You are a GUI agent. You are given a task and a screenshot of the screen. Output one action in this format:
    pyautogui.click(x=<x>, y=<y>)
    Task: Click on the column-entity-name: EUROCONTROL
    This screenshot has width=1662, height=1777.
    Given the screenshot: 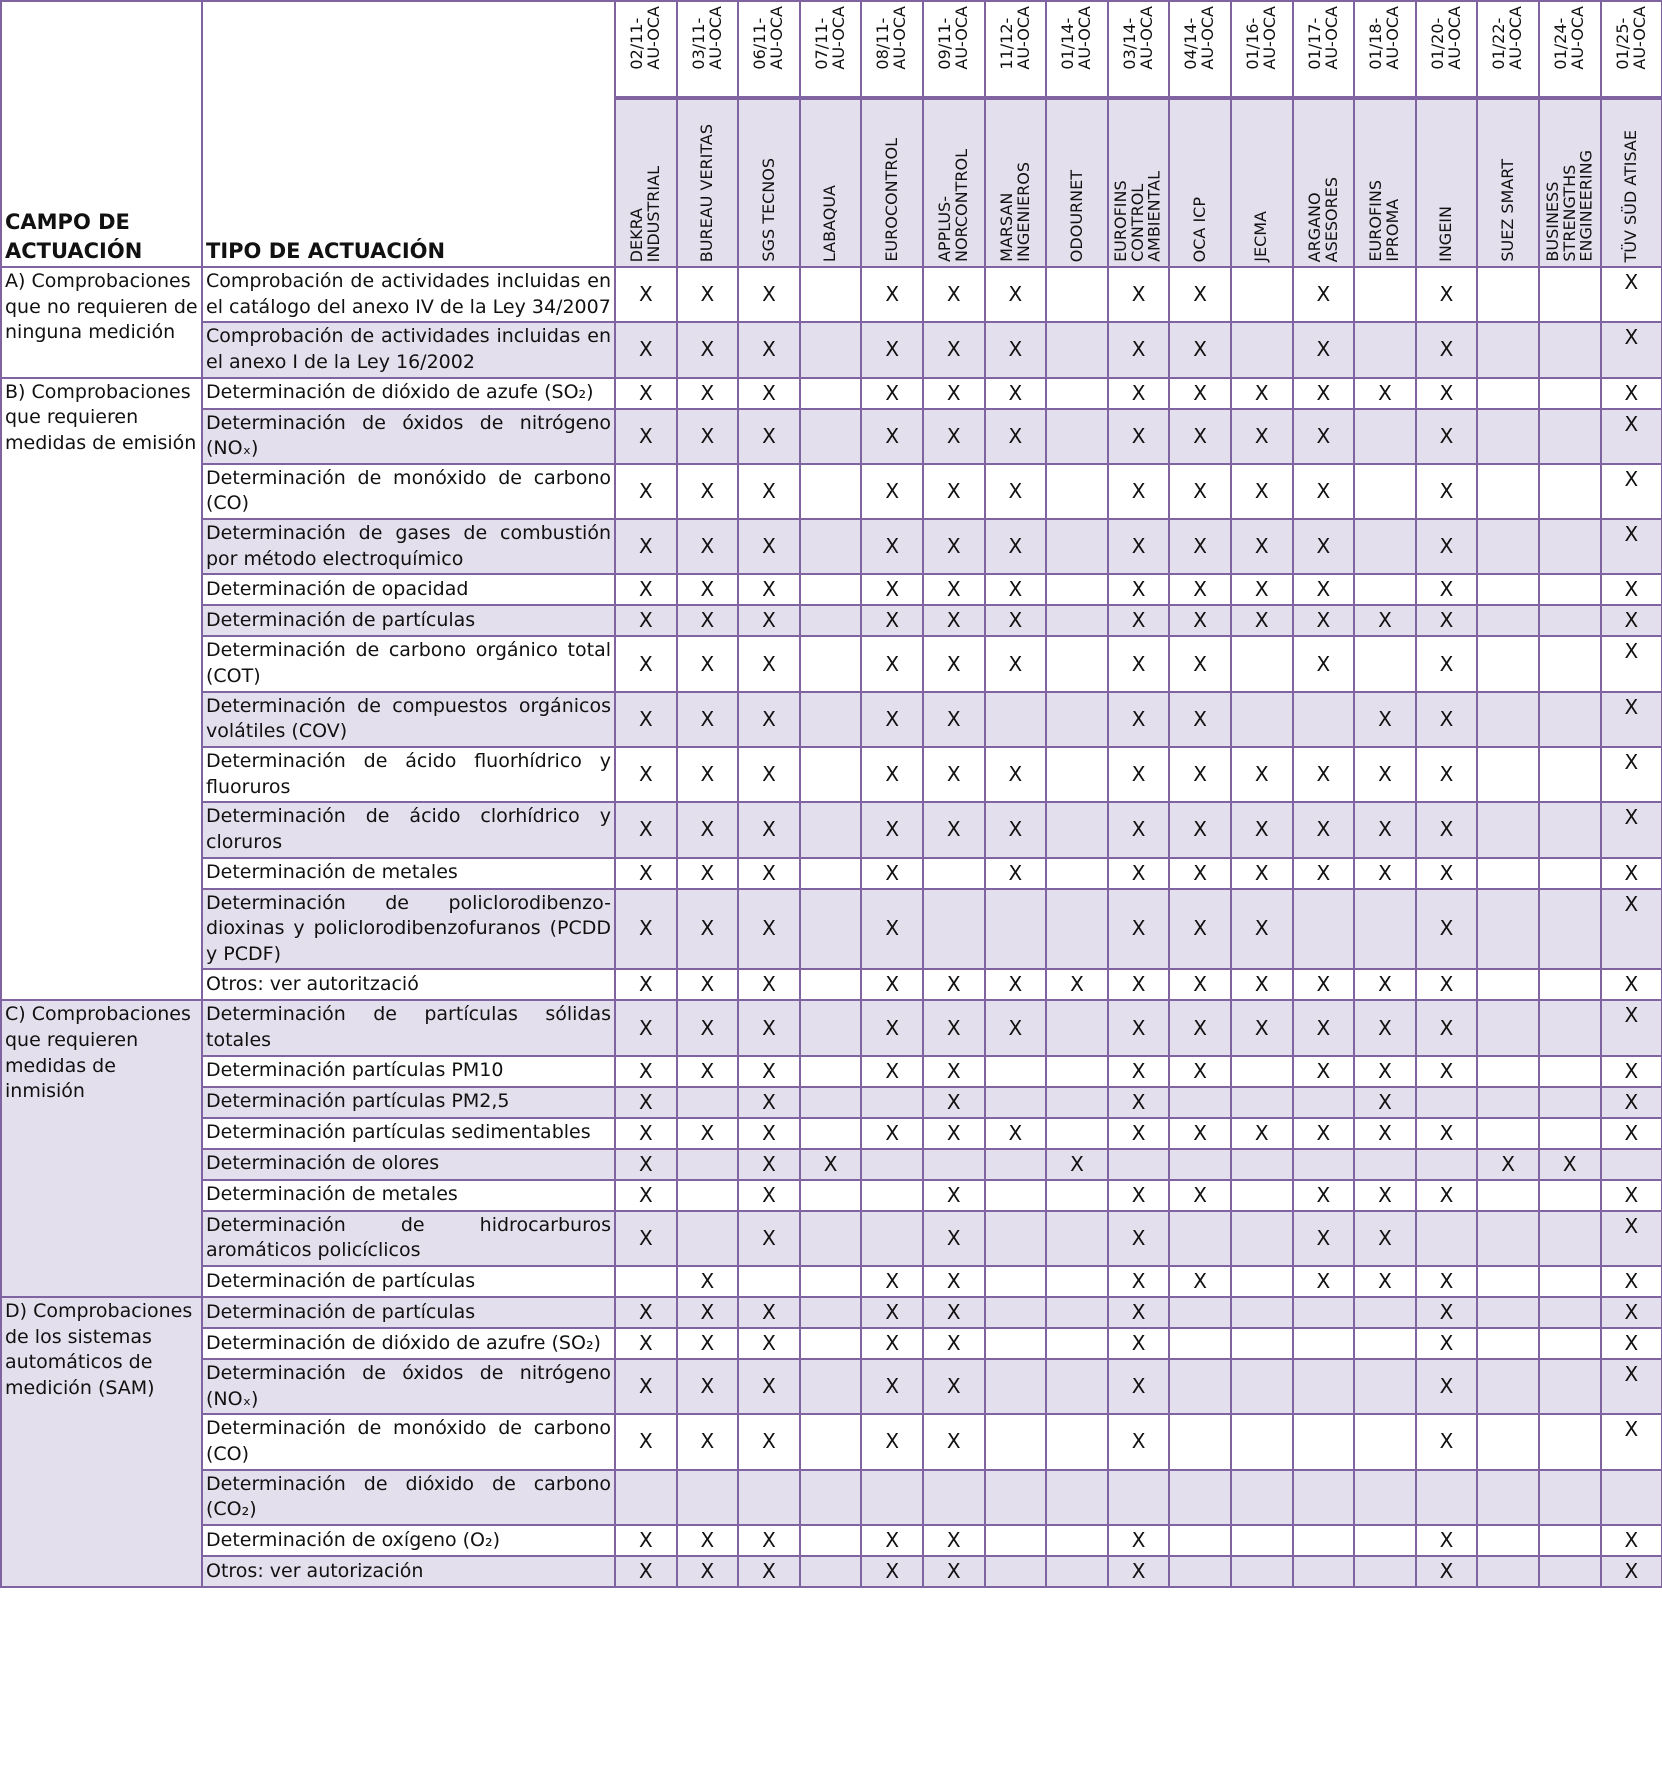 What is the action you would take?
    pyautogui.click(x=891, y=200)
    